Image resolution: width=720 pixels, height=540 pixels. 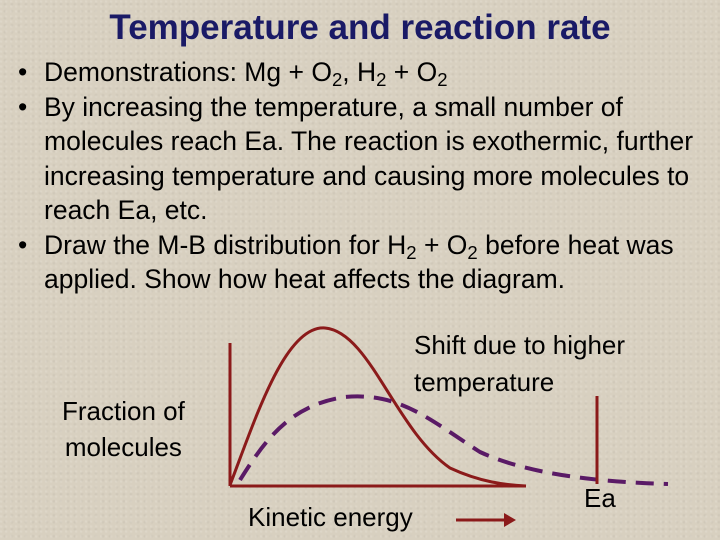 What do you see at coordinates (330, 517) in the screenshot?
I see `x-axis-label: Kinetic energy` at bounding box center [330, 517].